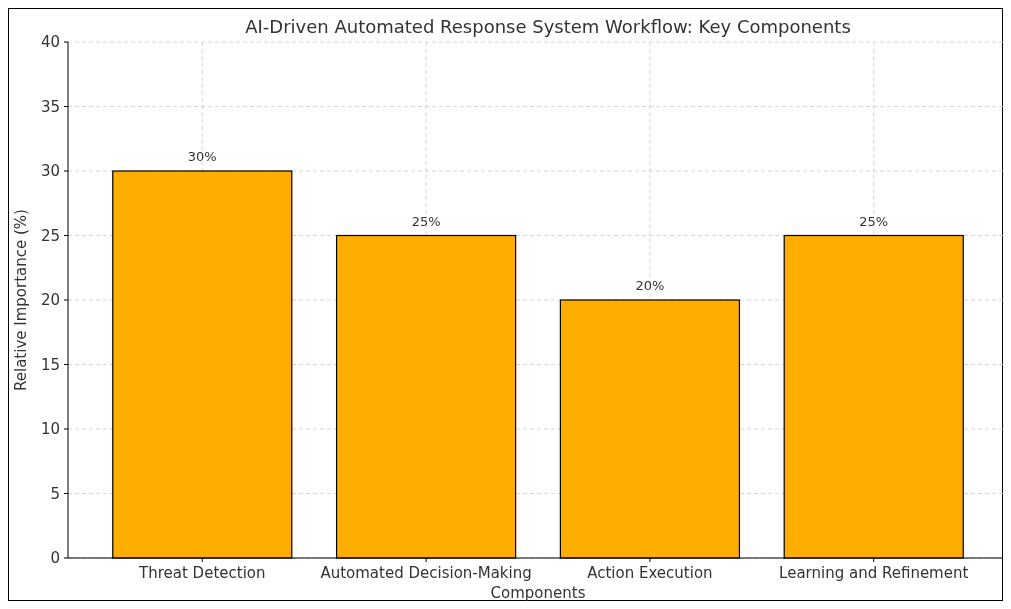 Image resolution: width=1011 pixels, height=609 pixels. I want to click on chart-title: AI-Driven Automated Response System Workflow: Key Components, so click(548, 26).